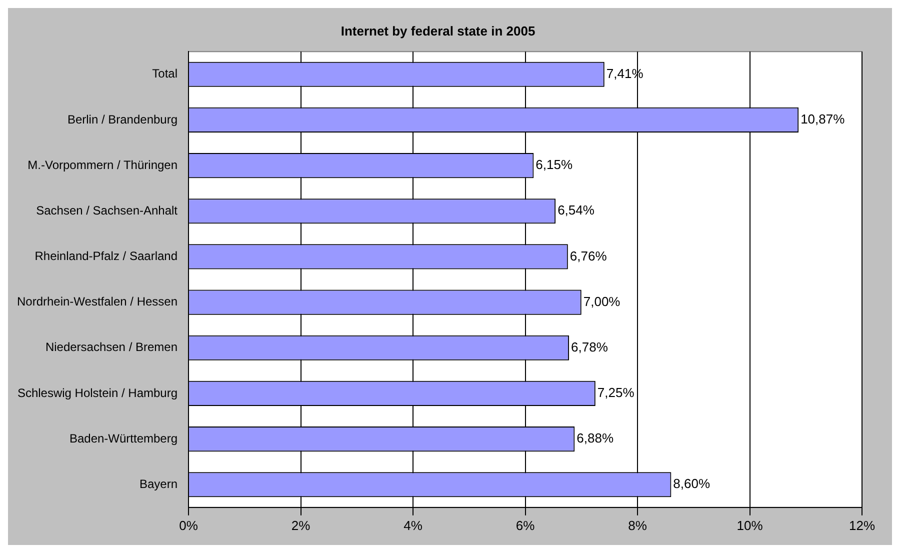 Image resolution: width=900 pixels, height=553 pixels. Describe the element at coordinates (750, 525) in the screenshot. I see `x-tick-label: 10%` at that location.